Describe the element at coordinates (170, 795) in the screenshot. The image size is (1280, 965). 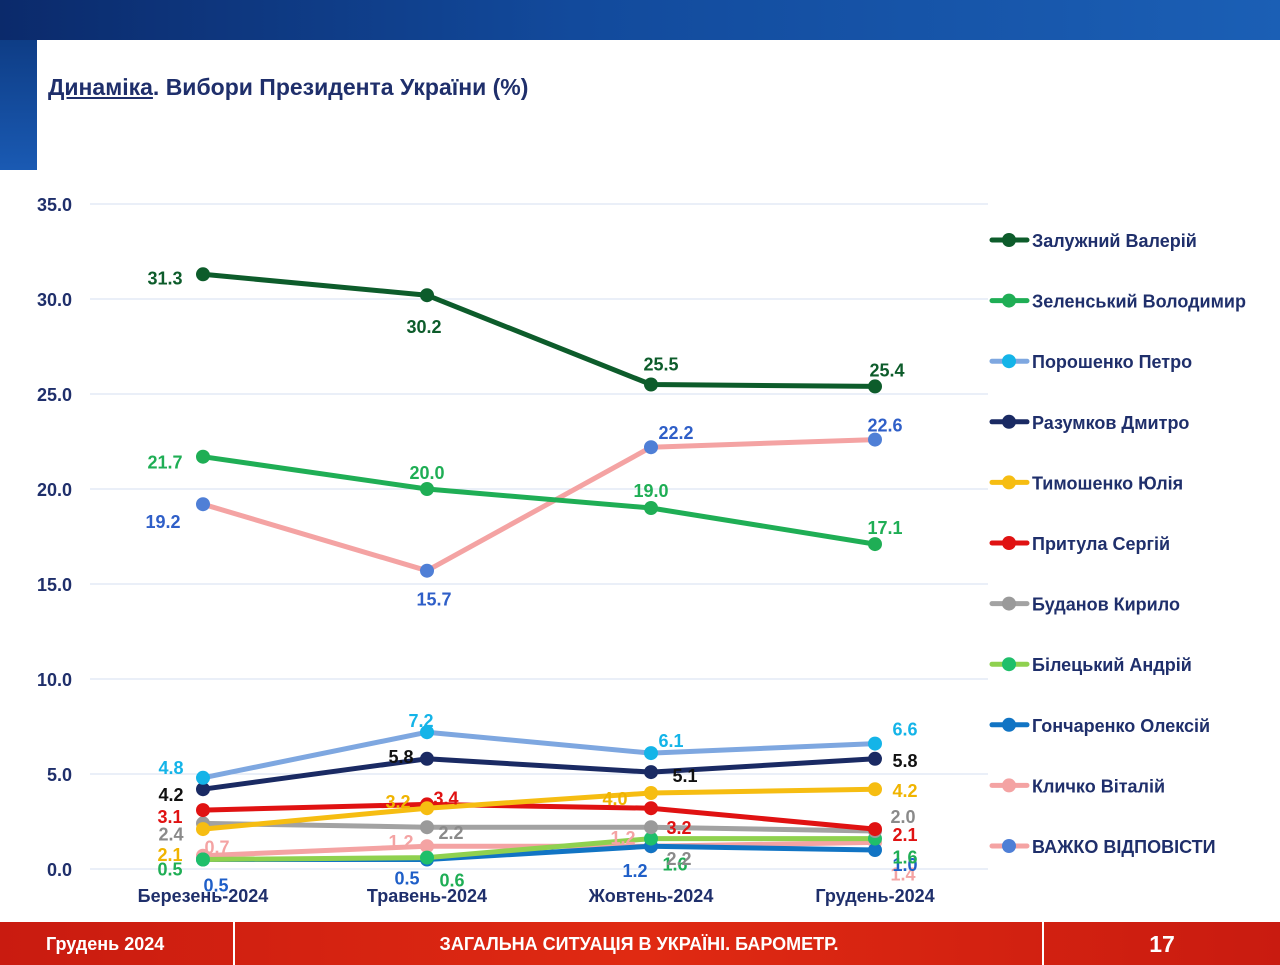
I see `data-label: 4.2` at that location.